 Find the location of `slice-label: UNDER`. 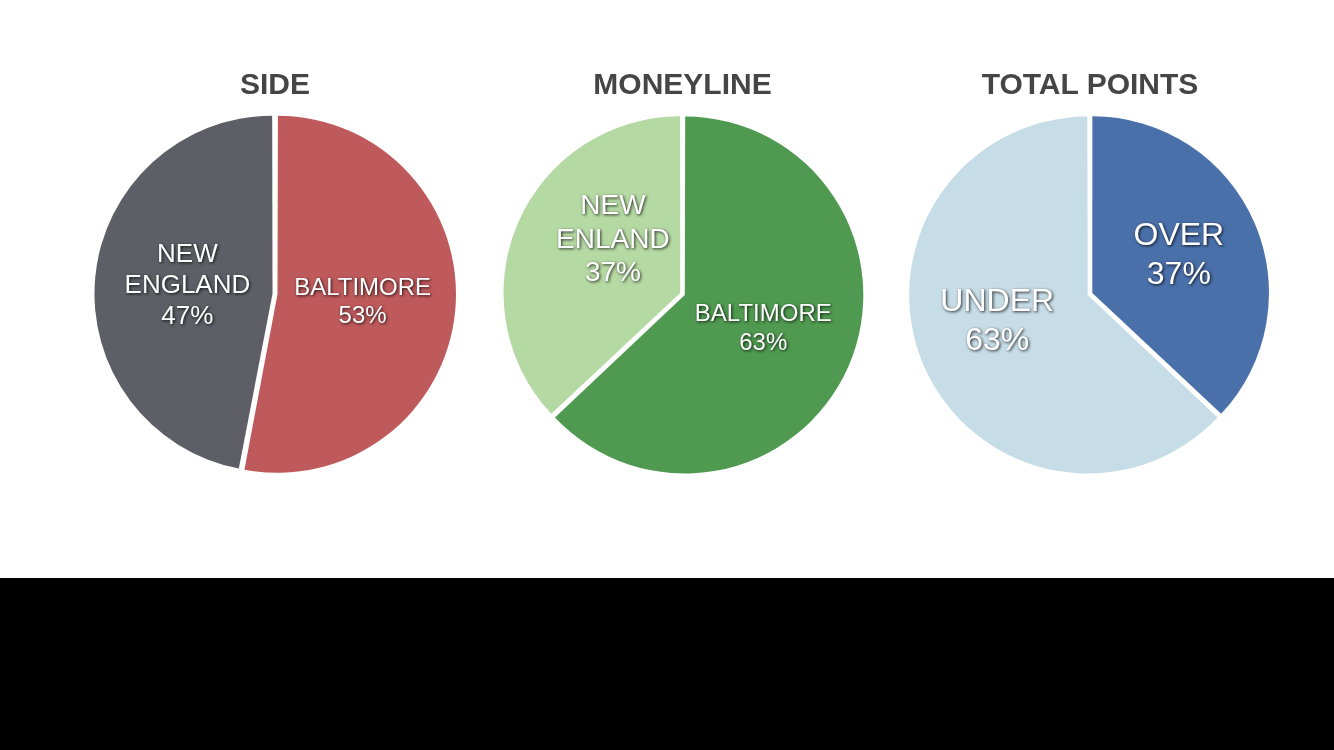

slice-label: UNDER is located at coordinates (997, 300).